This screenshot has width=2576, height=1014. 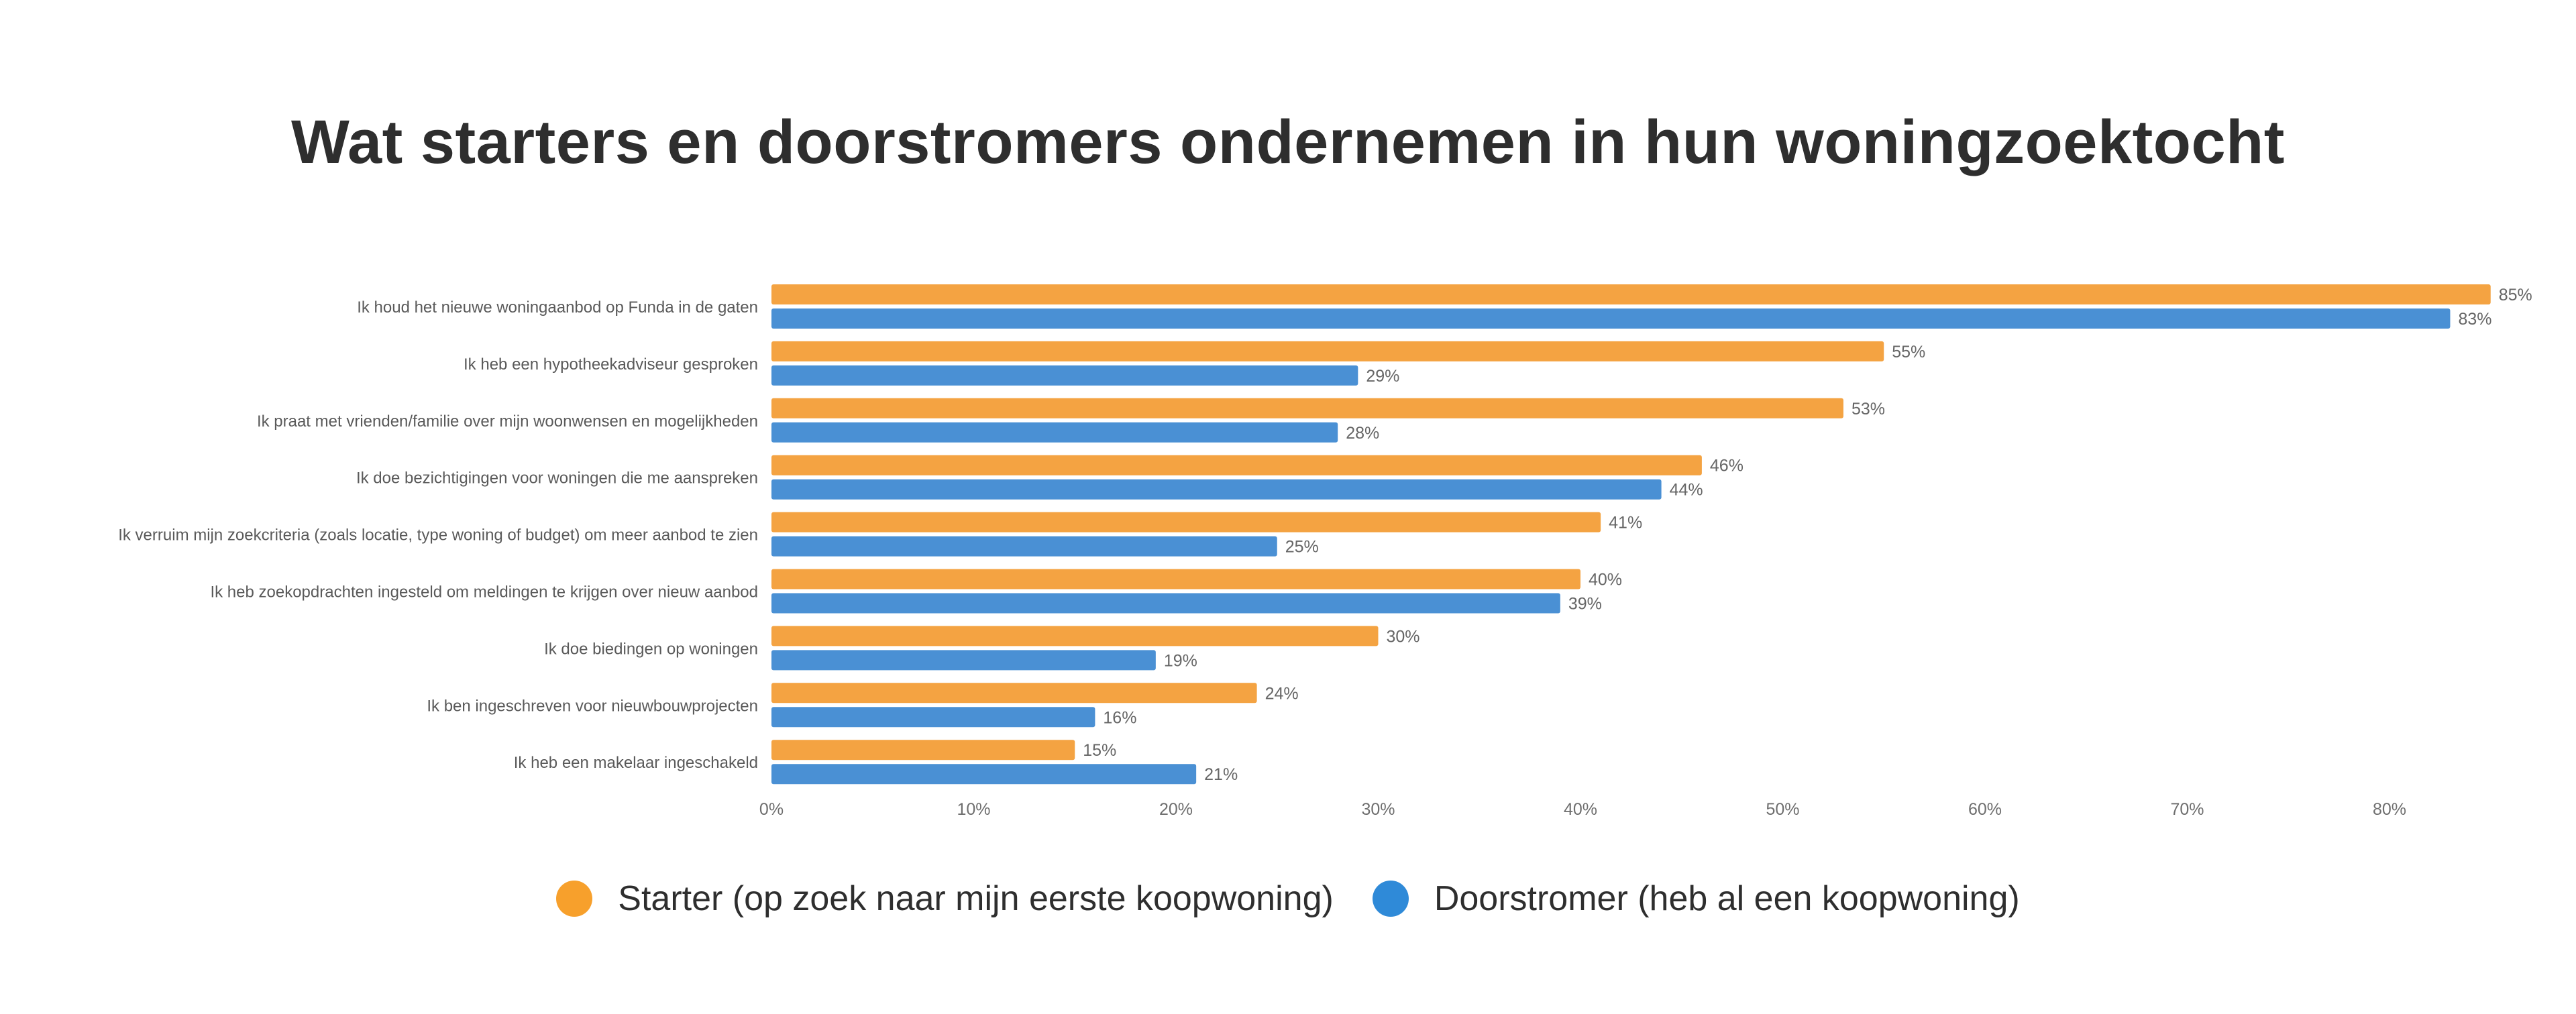 What do you see at coordinates (1403, 636) in the screenshot?
I see `data-label-starter: 30%` at bounding box center [1403, 636].